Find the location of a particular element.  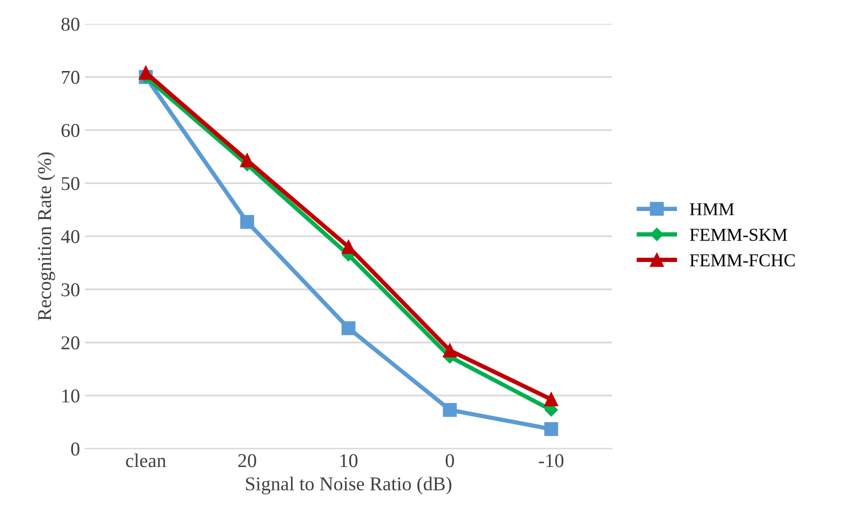

y-tick-label: 0 is located at coordinates (75, 449).